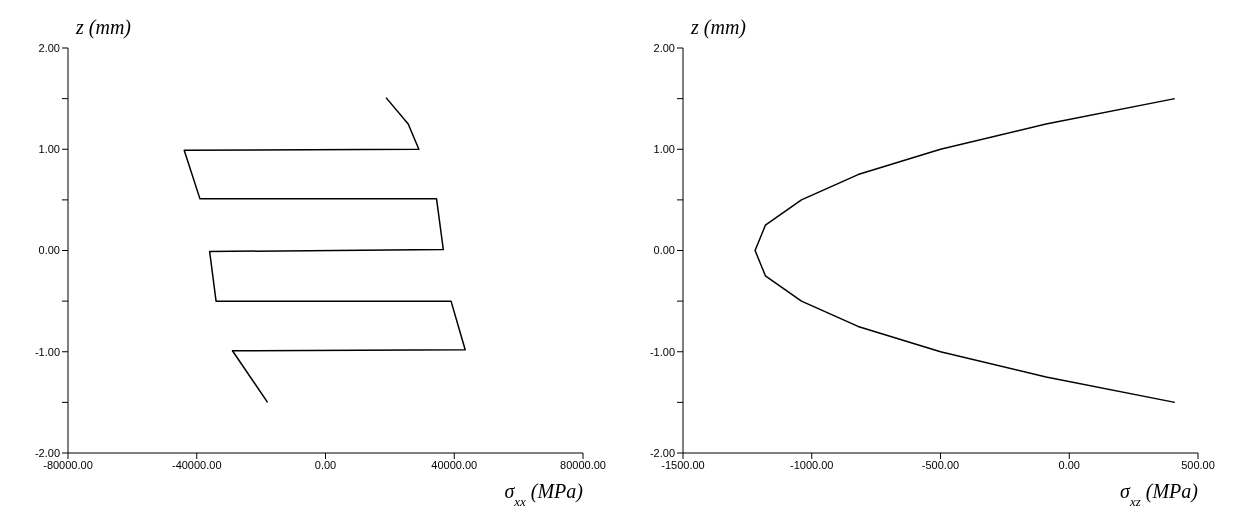 Image resolution: width=1256 pixels, height=527 pixels. I want to click on x-tick-label: 80000.00, so click(583, 464).